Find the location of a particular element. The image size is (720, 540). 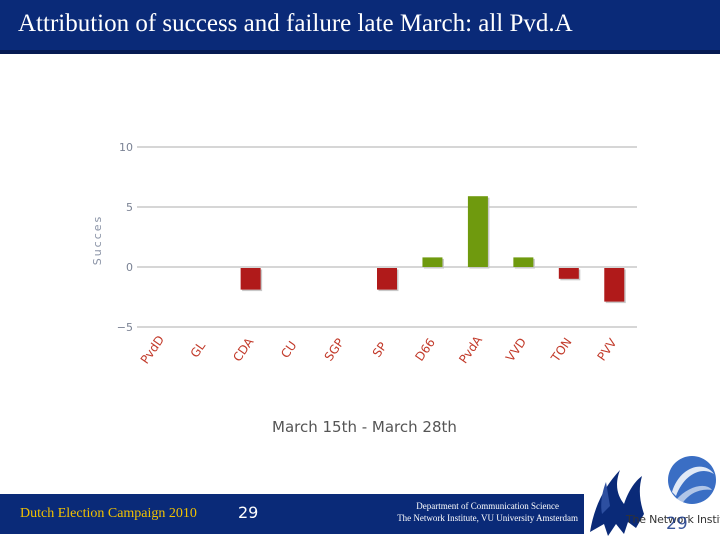

category-label-layer: PvdD GL CDA CU SGP SP D66 PvdA VVD TON PVV is located at coordinates (379, 350).